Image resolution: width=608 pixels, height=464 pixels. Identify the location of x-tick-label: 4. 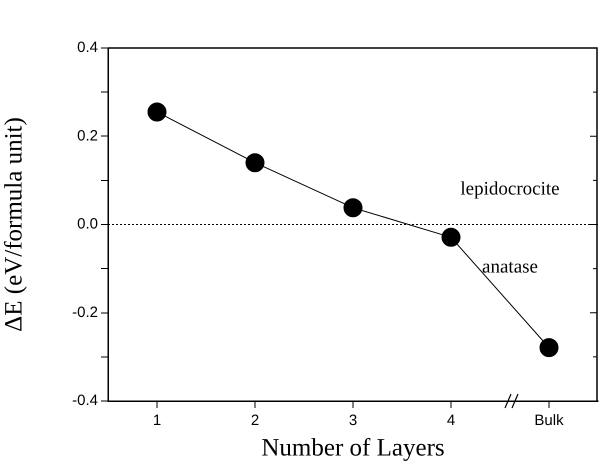
(451, 421).